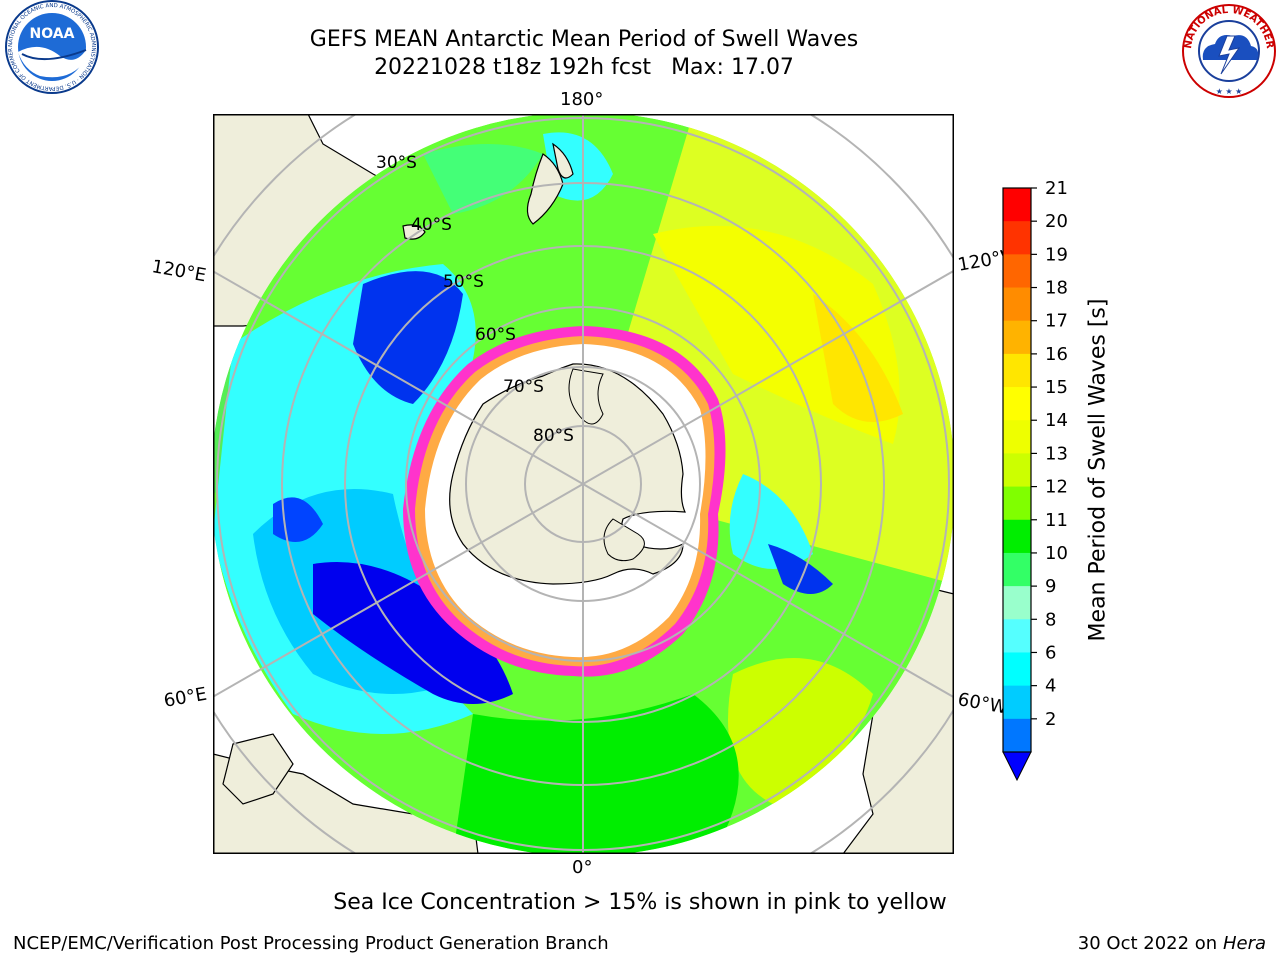 Image resolution: width=1280 pixels, height=960 pixels. What do you see at coordinates (1098, 470) in the screenshot?
I see `colorbar-label: Mean Period of Swell Waves [s]` at bounding box center [1098, 470].